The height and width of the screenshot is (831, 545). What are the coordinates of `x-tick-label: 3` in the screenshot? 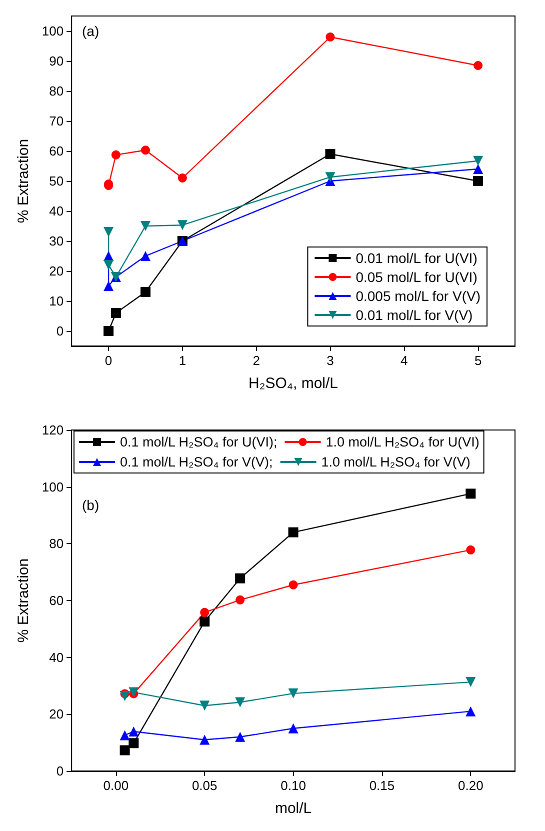 It's located at (330, 360).